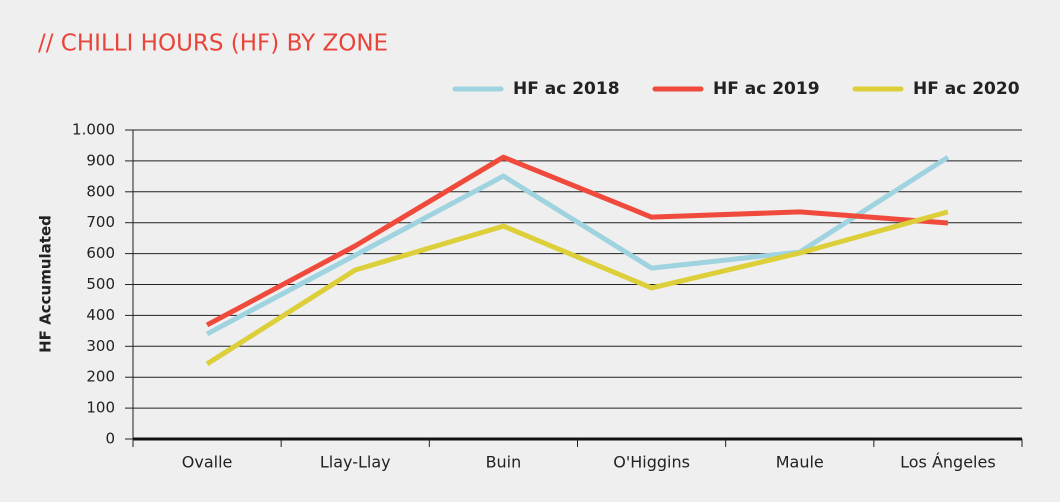 This screenshot has width=1060, height=502. What do you see at coordinates (100, 284) in the screenshot?
I see `y-tick-label: 500` at bounding box center [100, 284].